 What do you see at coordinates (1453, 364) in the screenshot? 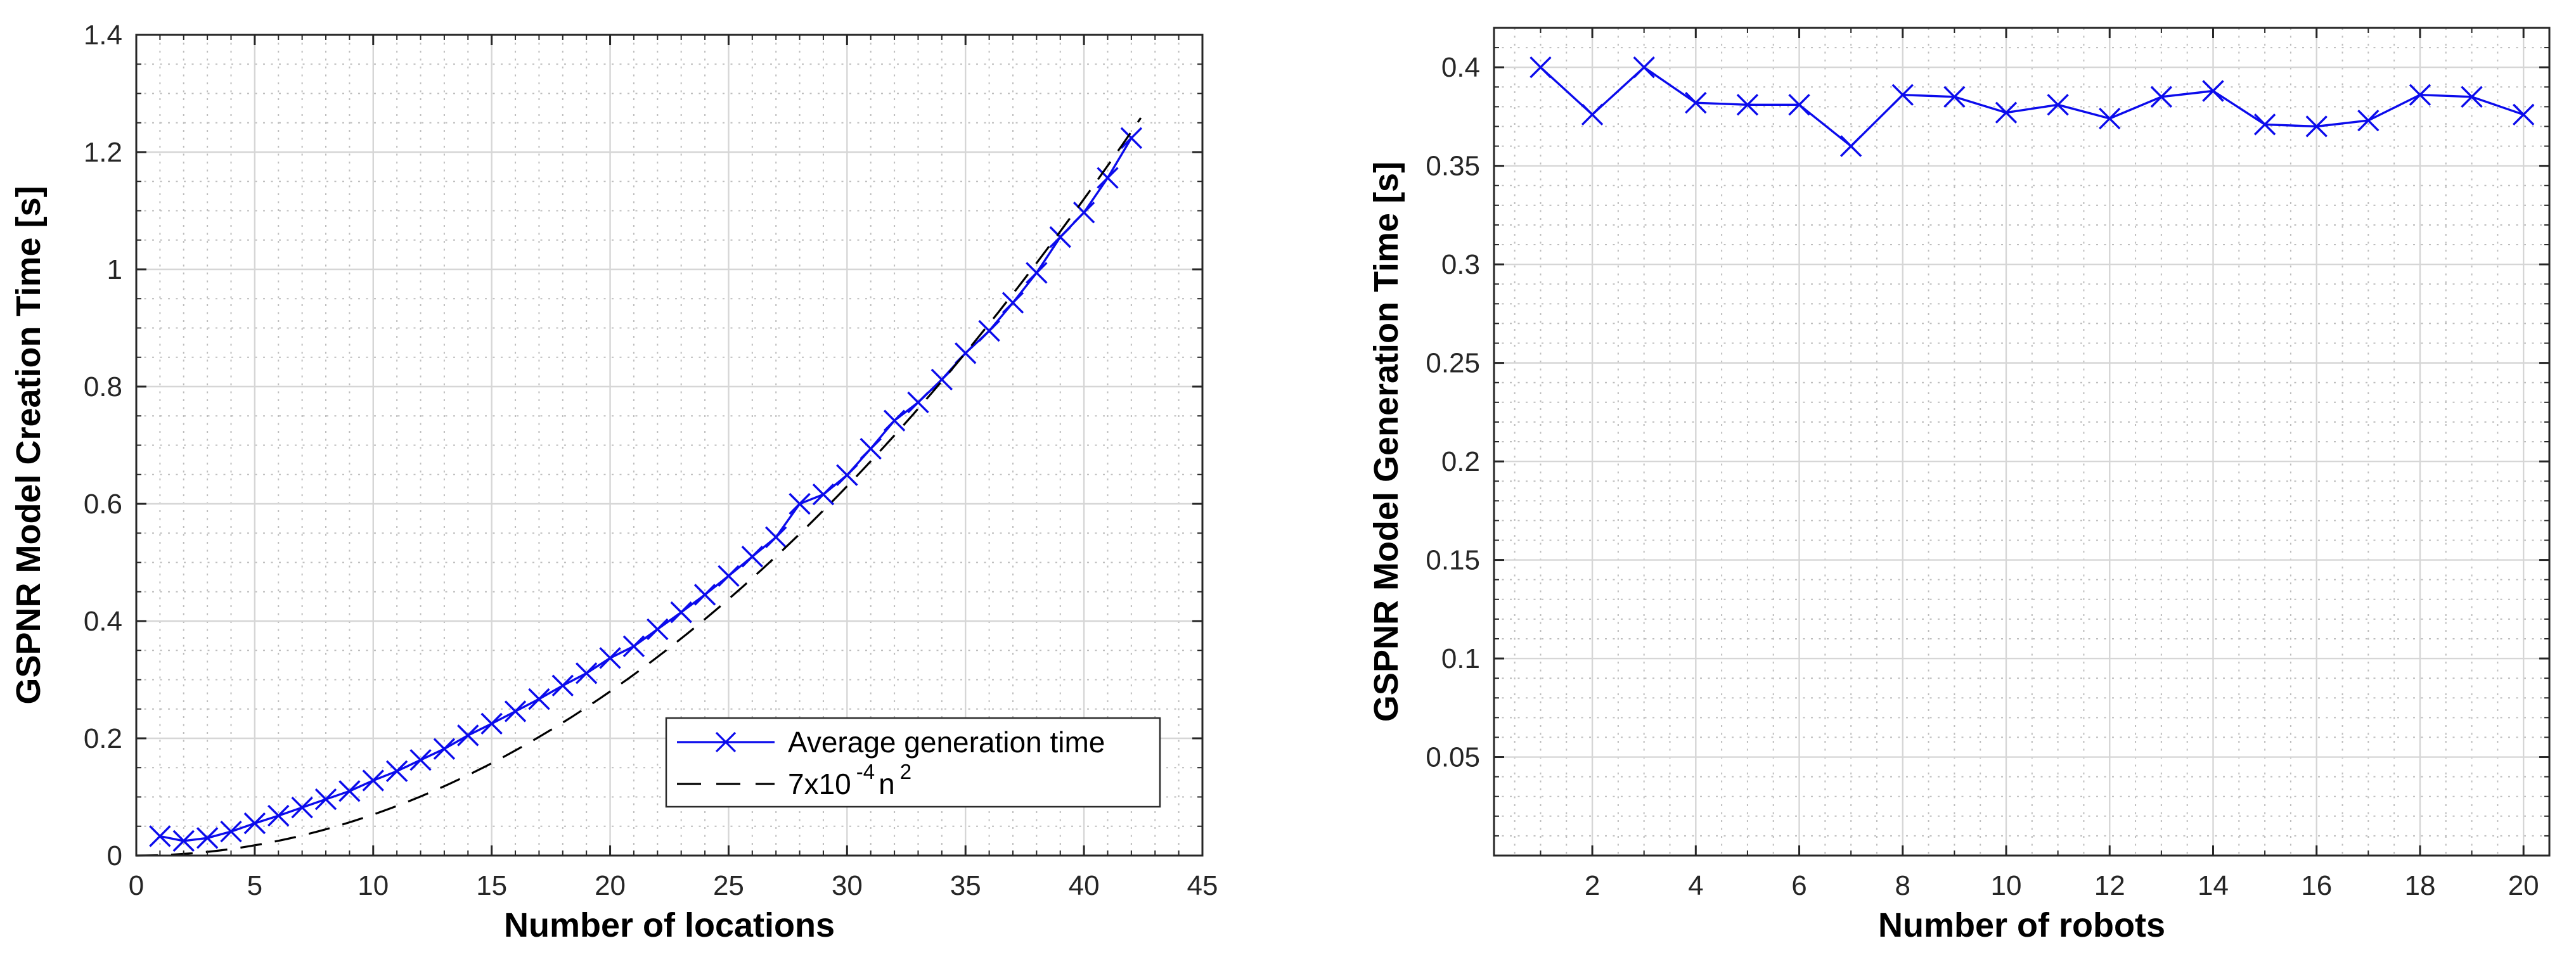
I see `y-tick-label: 0.25` at bounding box center [1453, 364].